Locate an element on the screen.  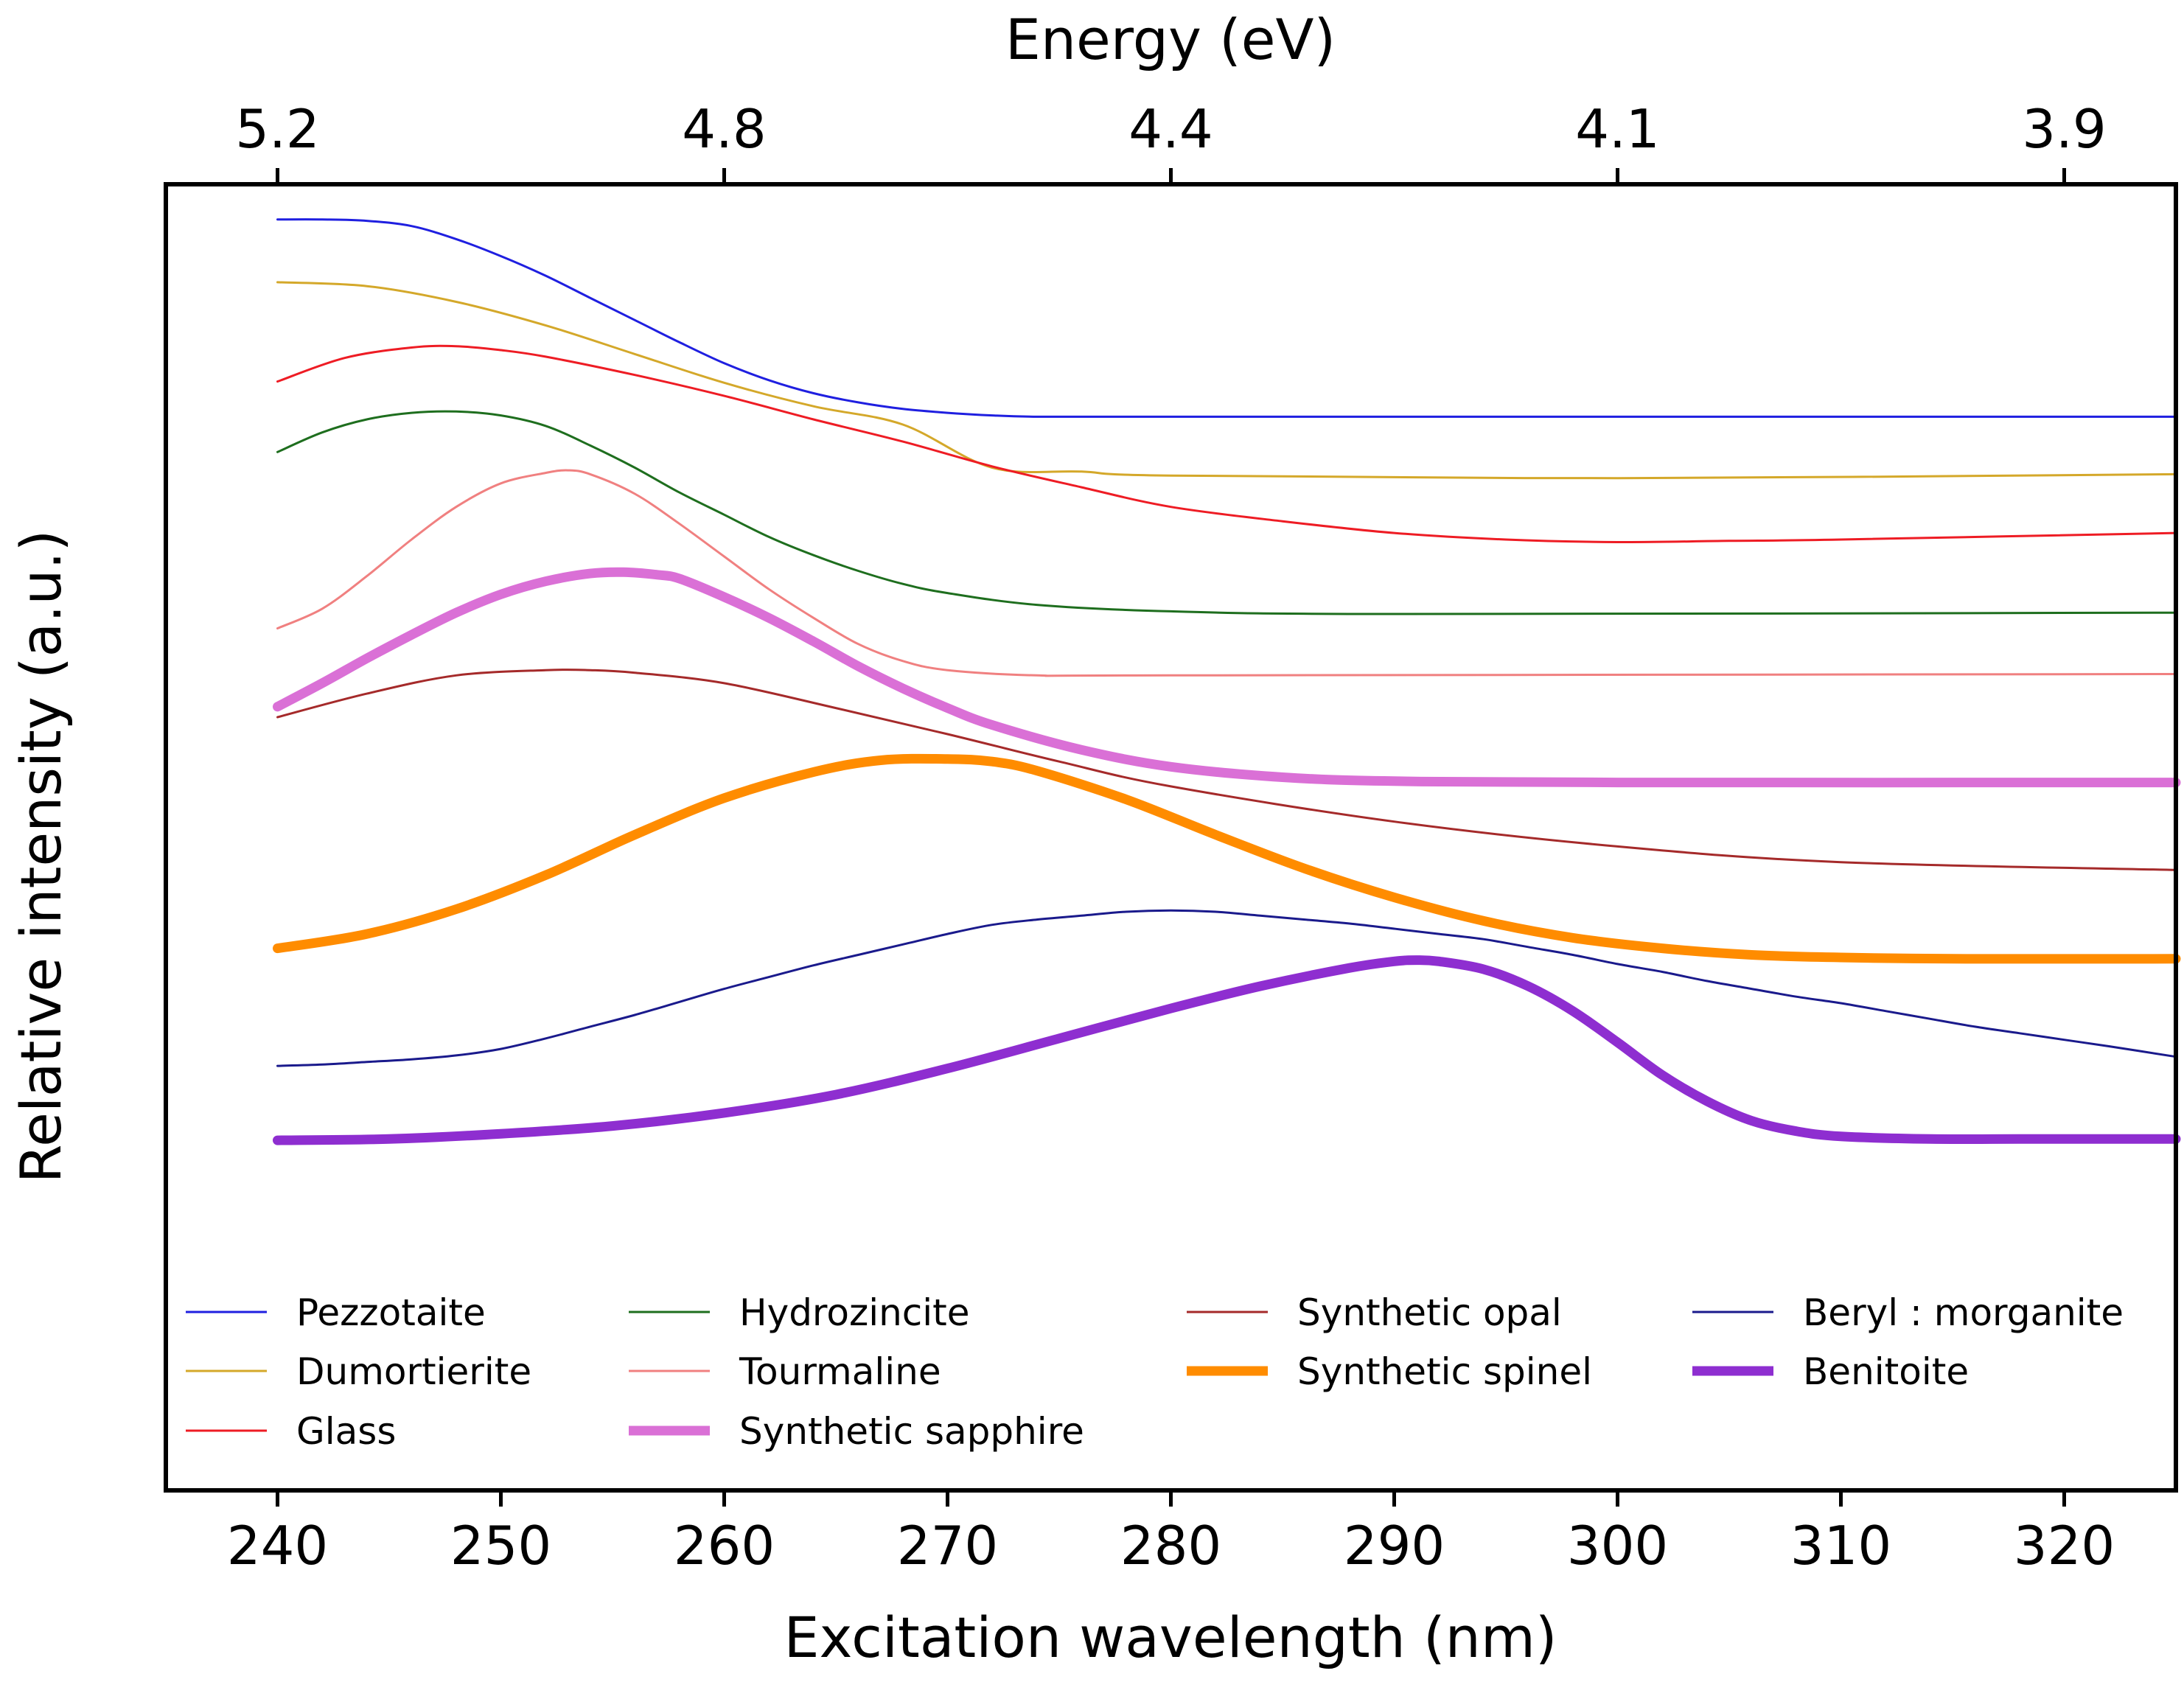
series-line-synthetic-opal is located at coordinates (1227, 770).